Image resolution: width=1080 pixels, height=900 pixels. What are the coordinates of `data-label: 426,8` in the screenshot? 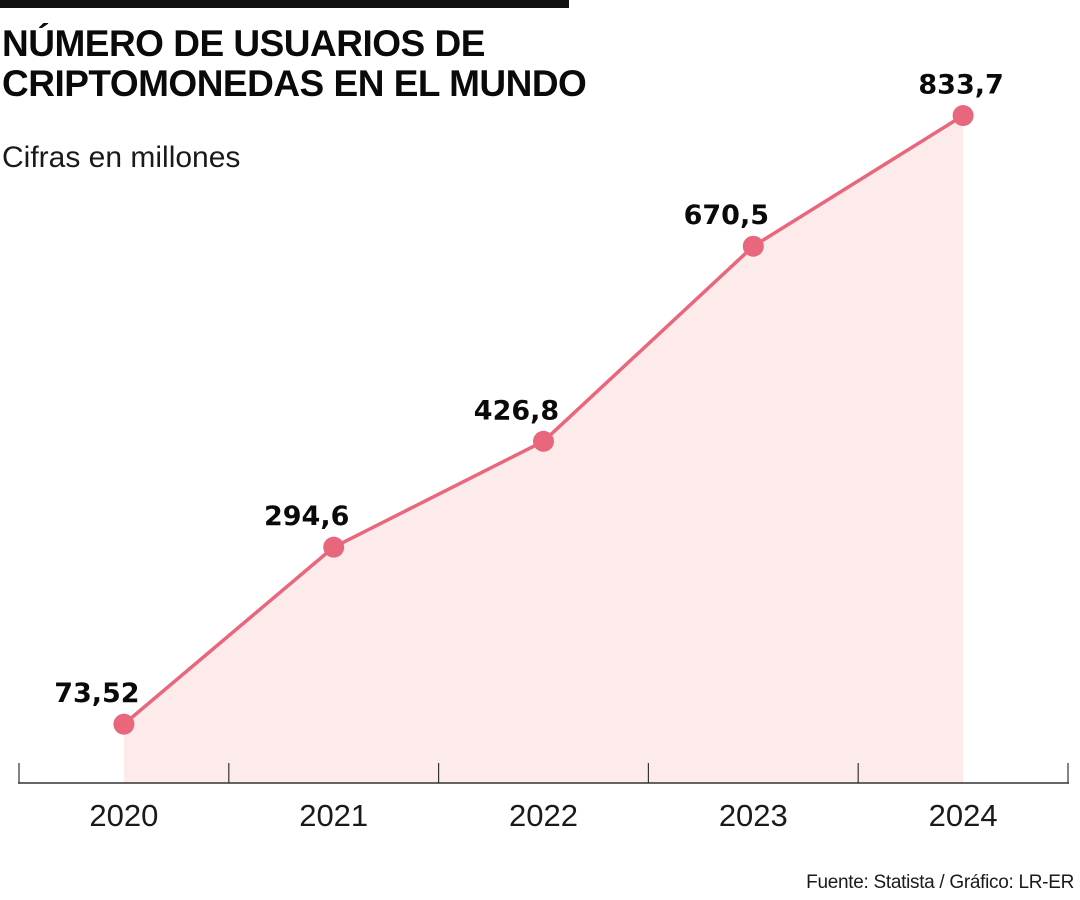 It's located at (516, 410).